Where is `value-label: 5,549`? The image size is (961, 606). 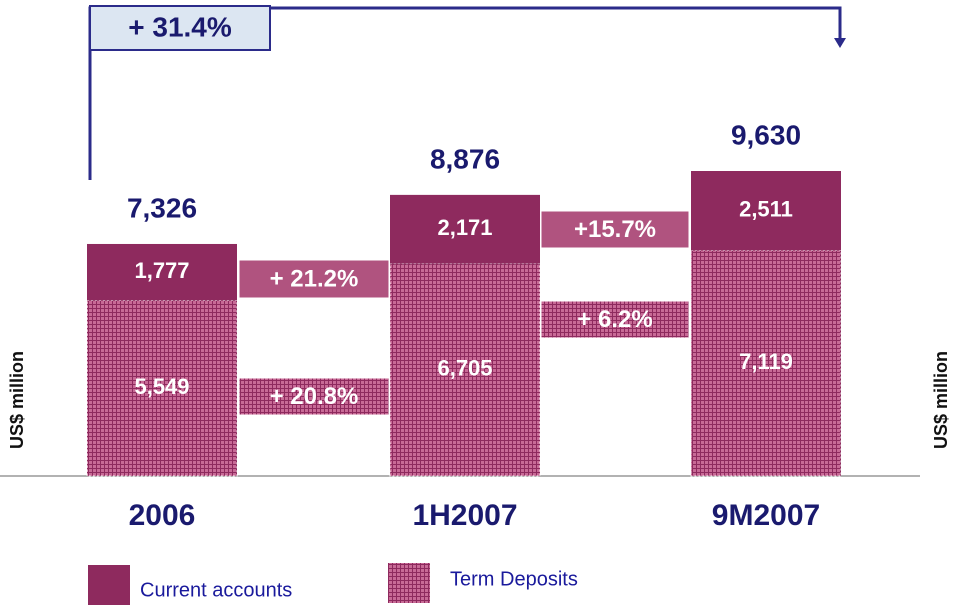 value-label: 5,549 is located at coordinates (161, 386).